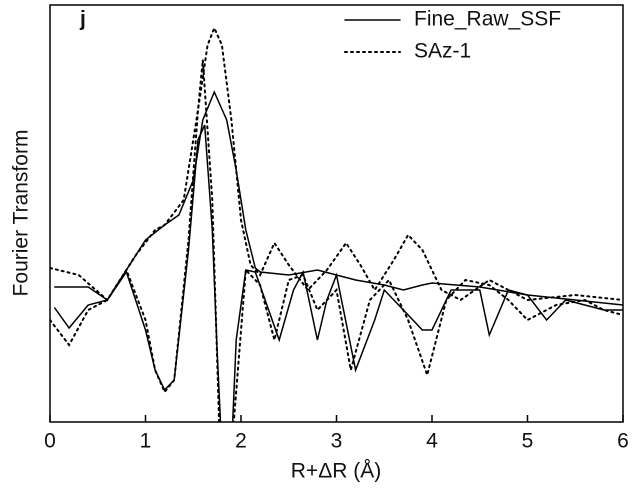  What do you see at coordinates (21, 213) in the screenshot?
I see `y-axis-label: Fourier Transform` at bounding box center [21, 213].